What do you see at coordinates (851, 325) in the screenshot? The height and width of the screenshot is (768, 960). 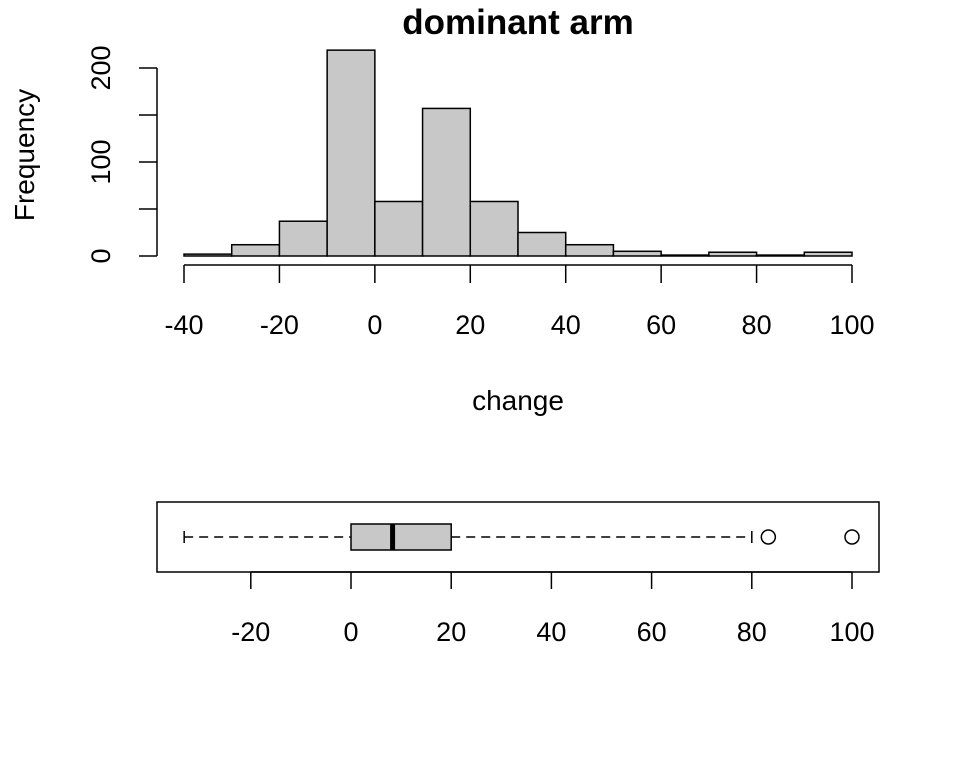 I see `x-tick-label: 100` at bounding box center [851, 325].